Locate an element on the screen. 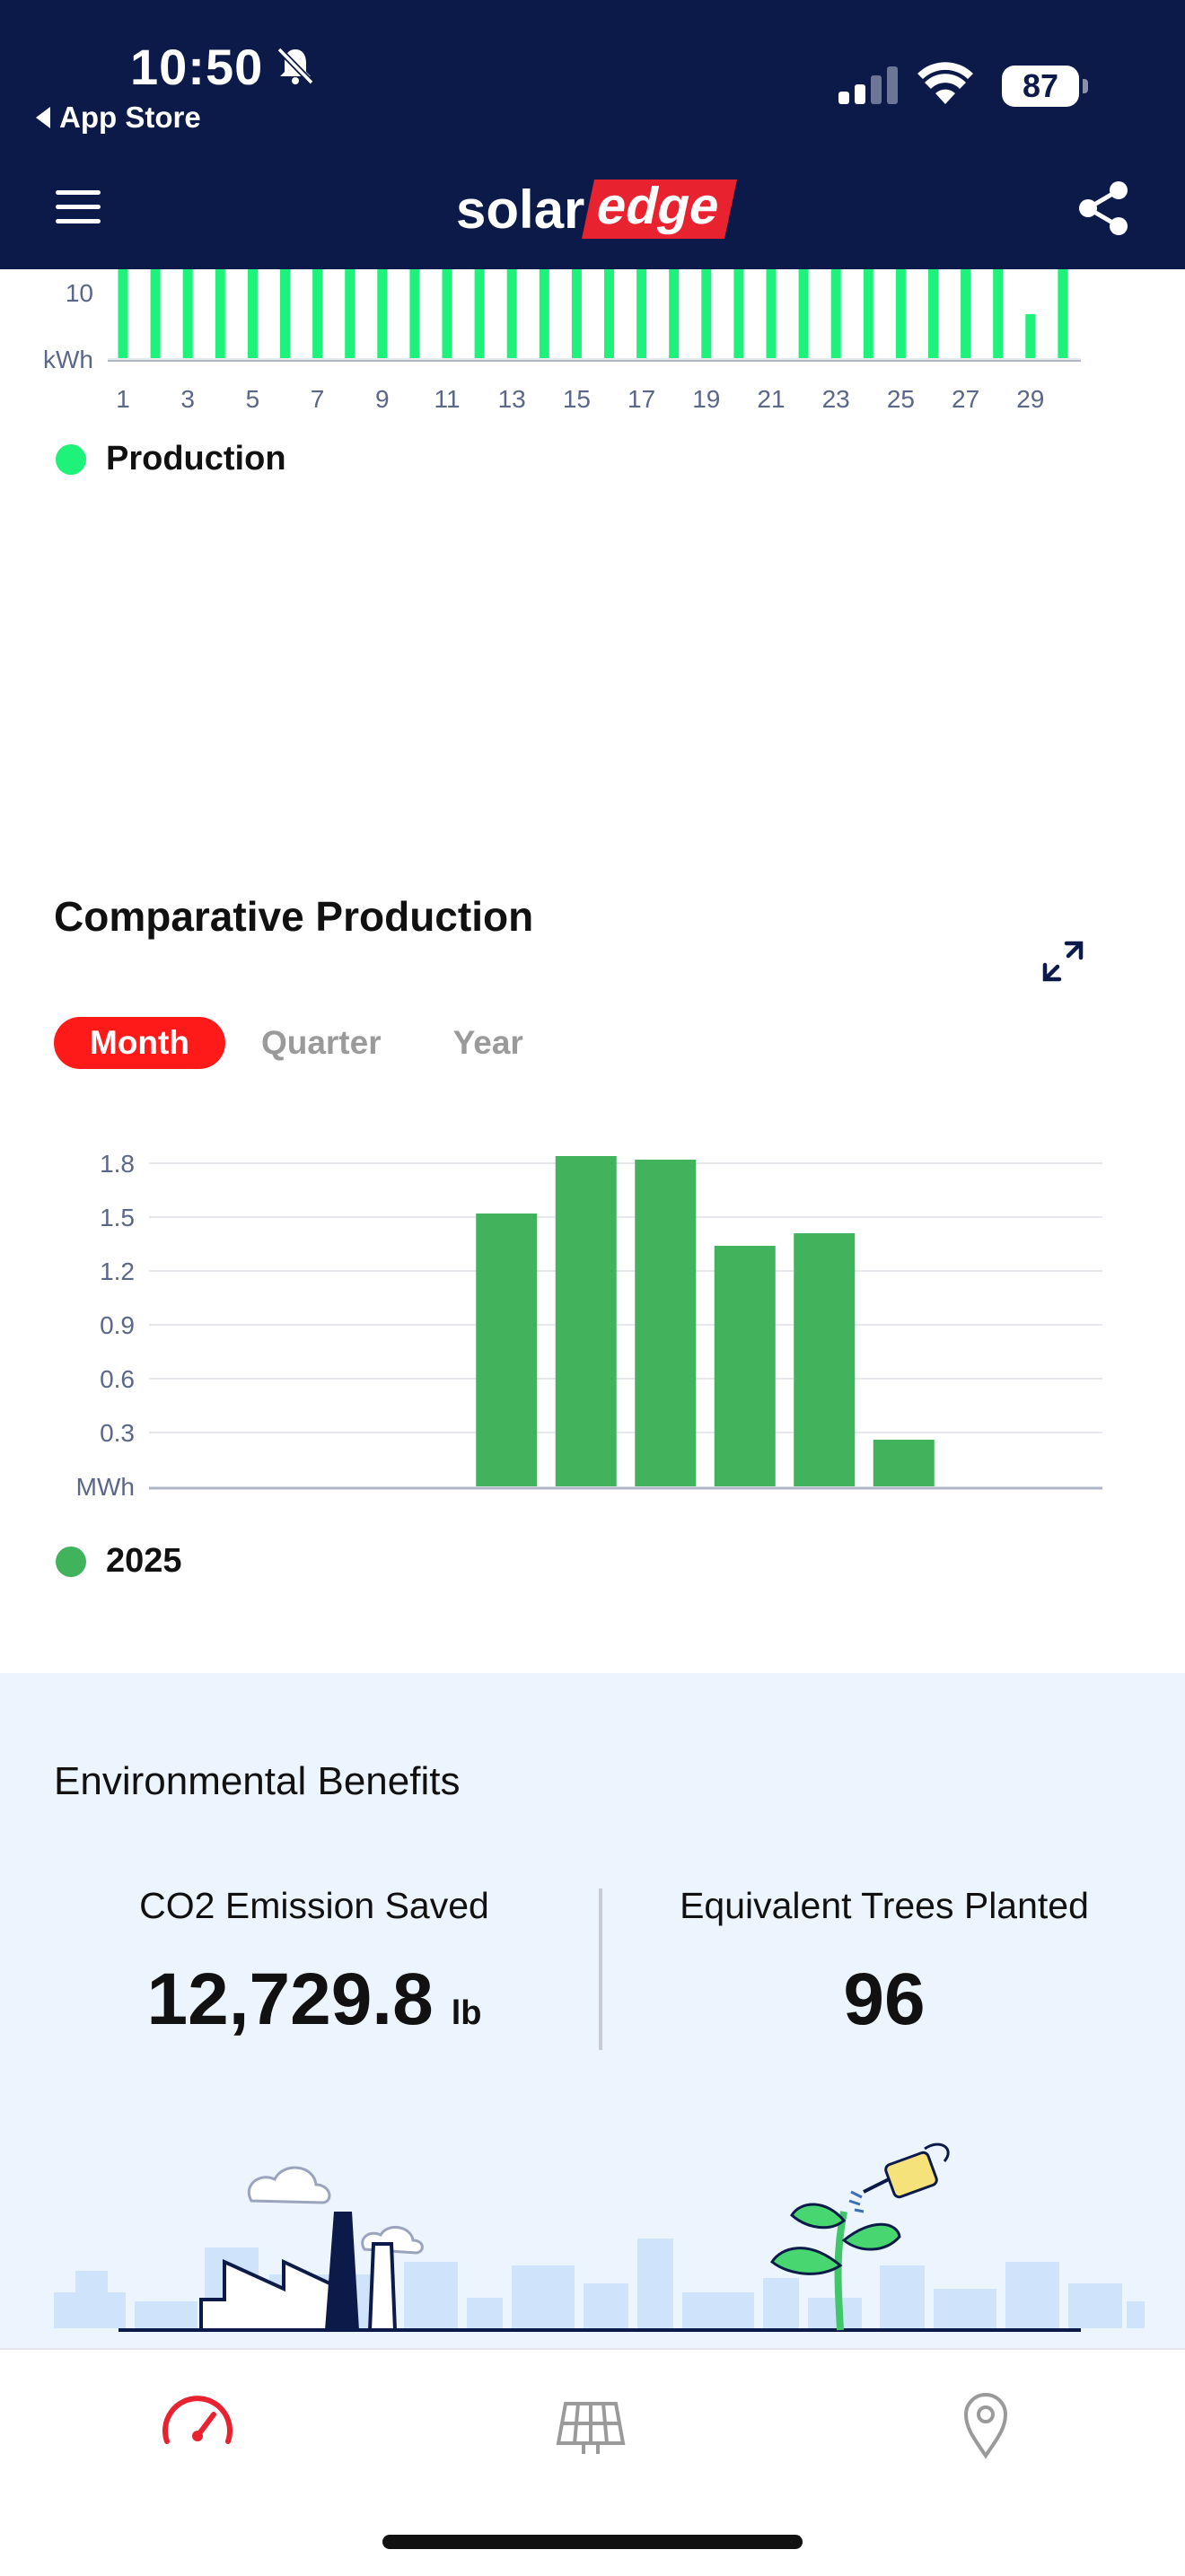 This screenshot has width=1185, height=2576. cellular-signal-icon is located at coordinates (868, 85).